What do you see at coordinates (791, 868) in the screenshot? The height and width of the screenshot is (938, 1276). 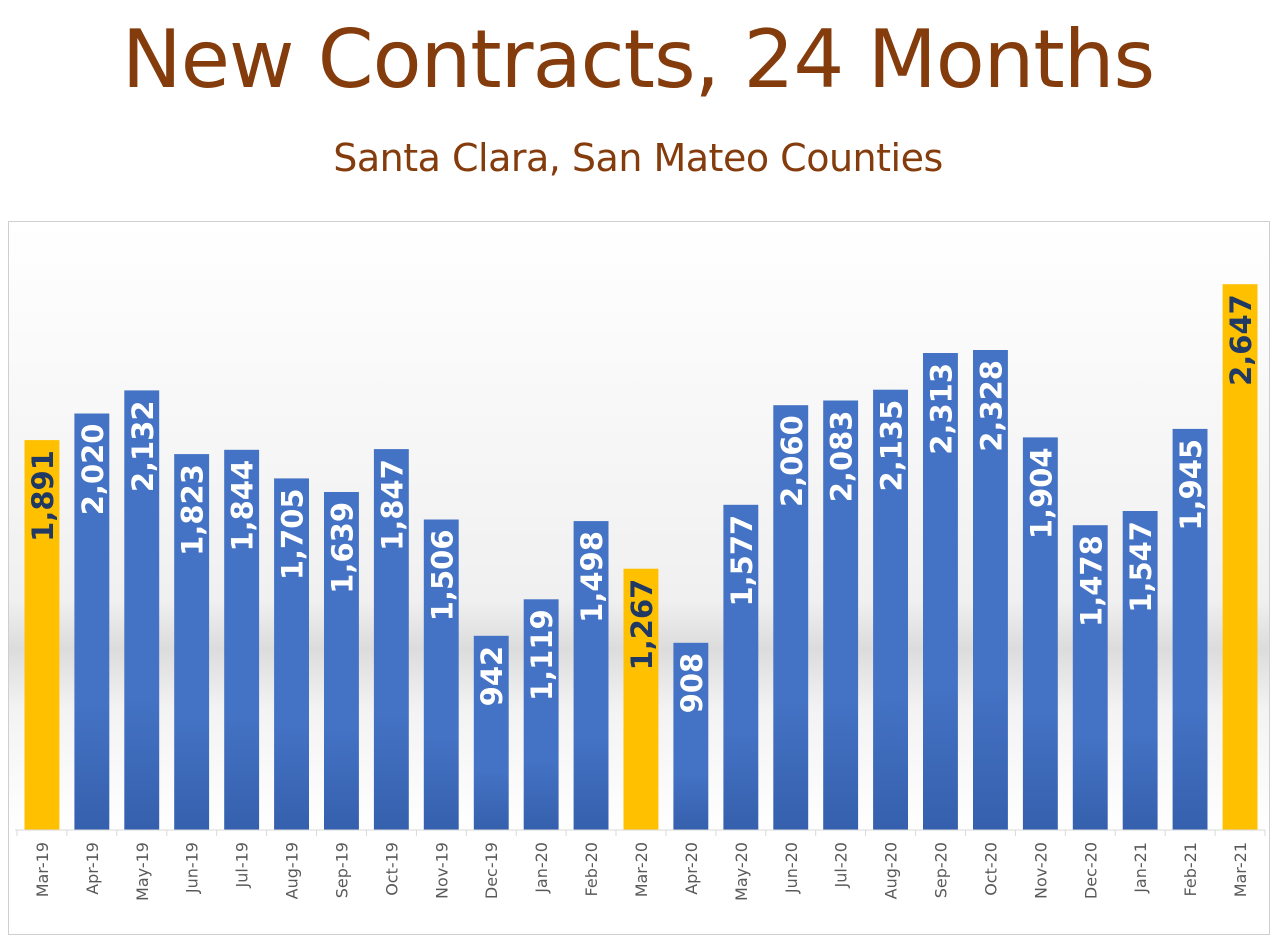 I see `x-tick-label-jun-20: Jun-20` at bounding box center [791, 868].